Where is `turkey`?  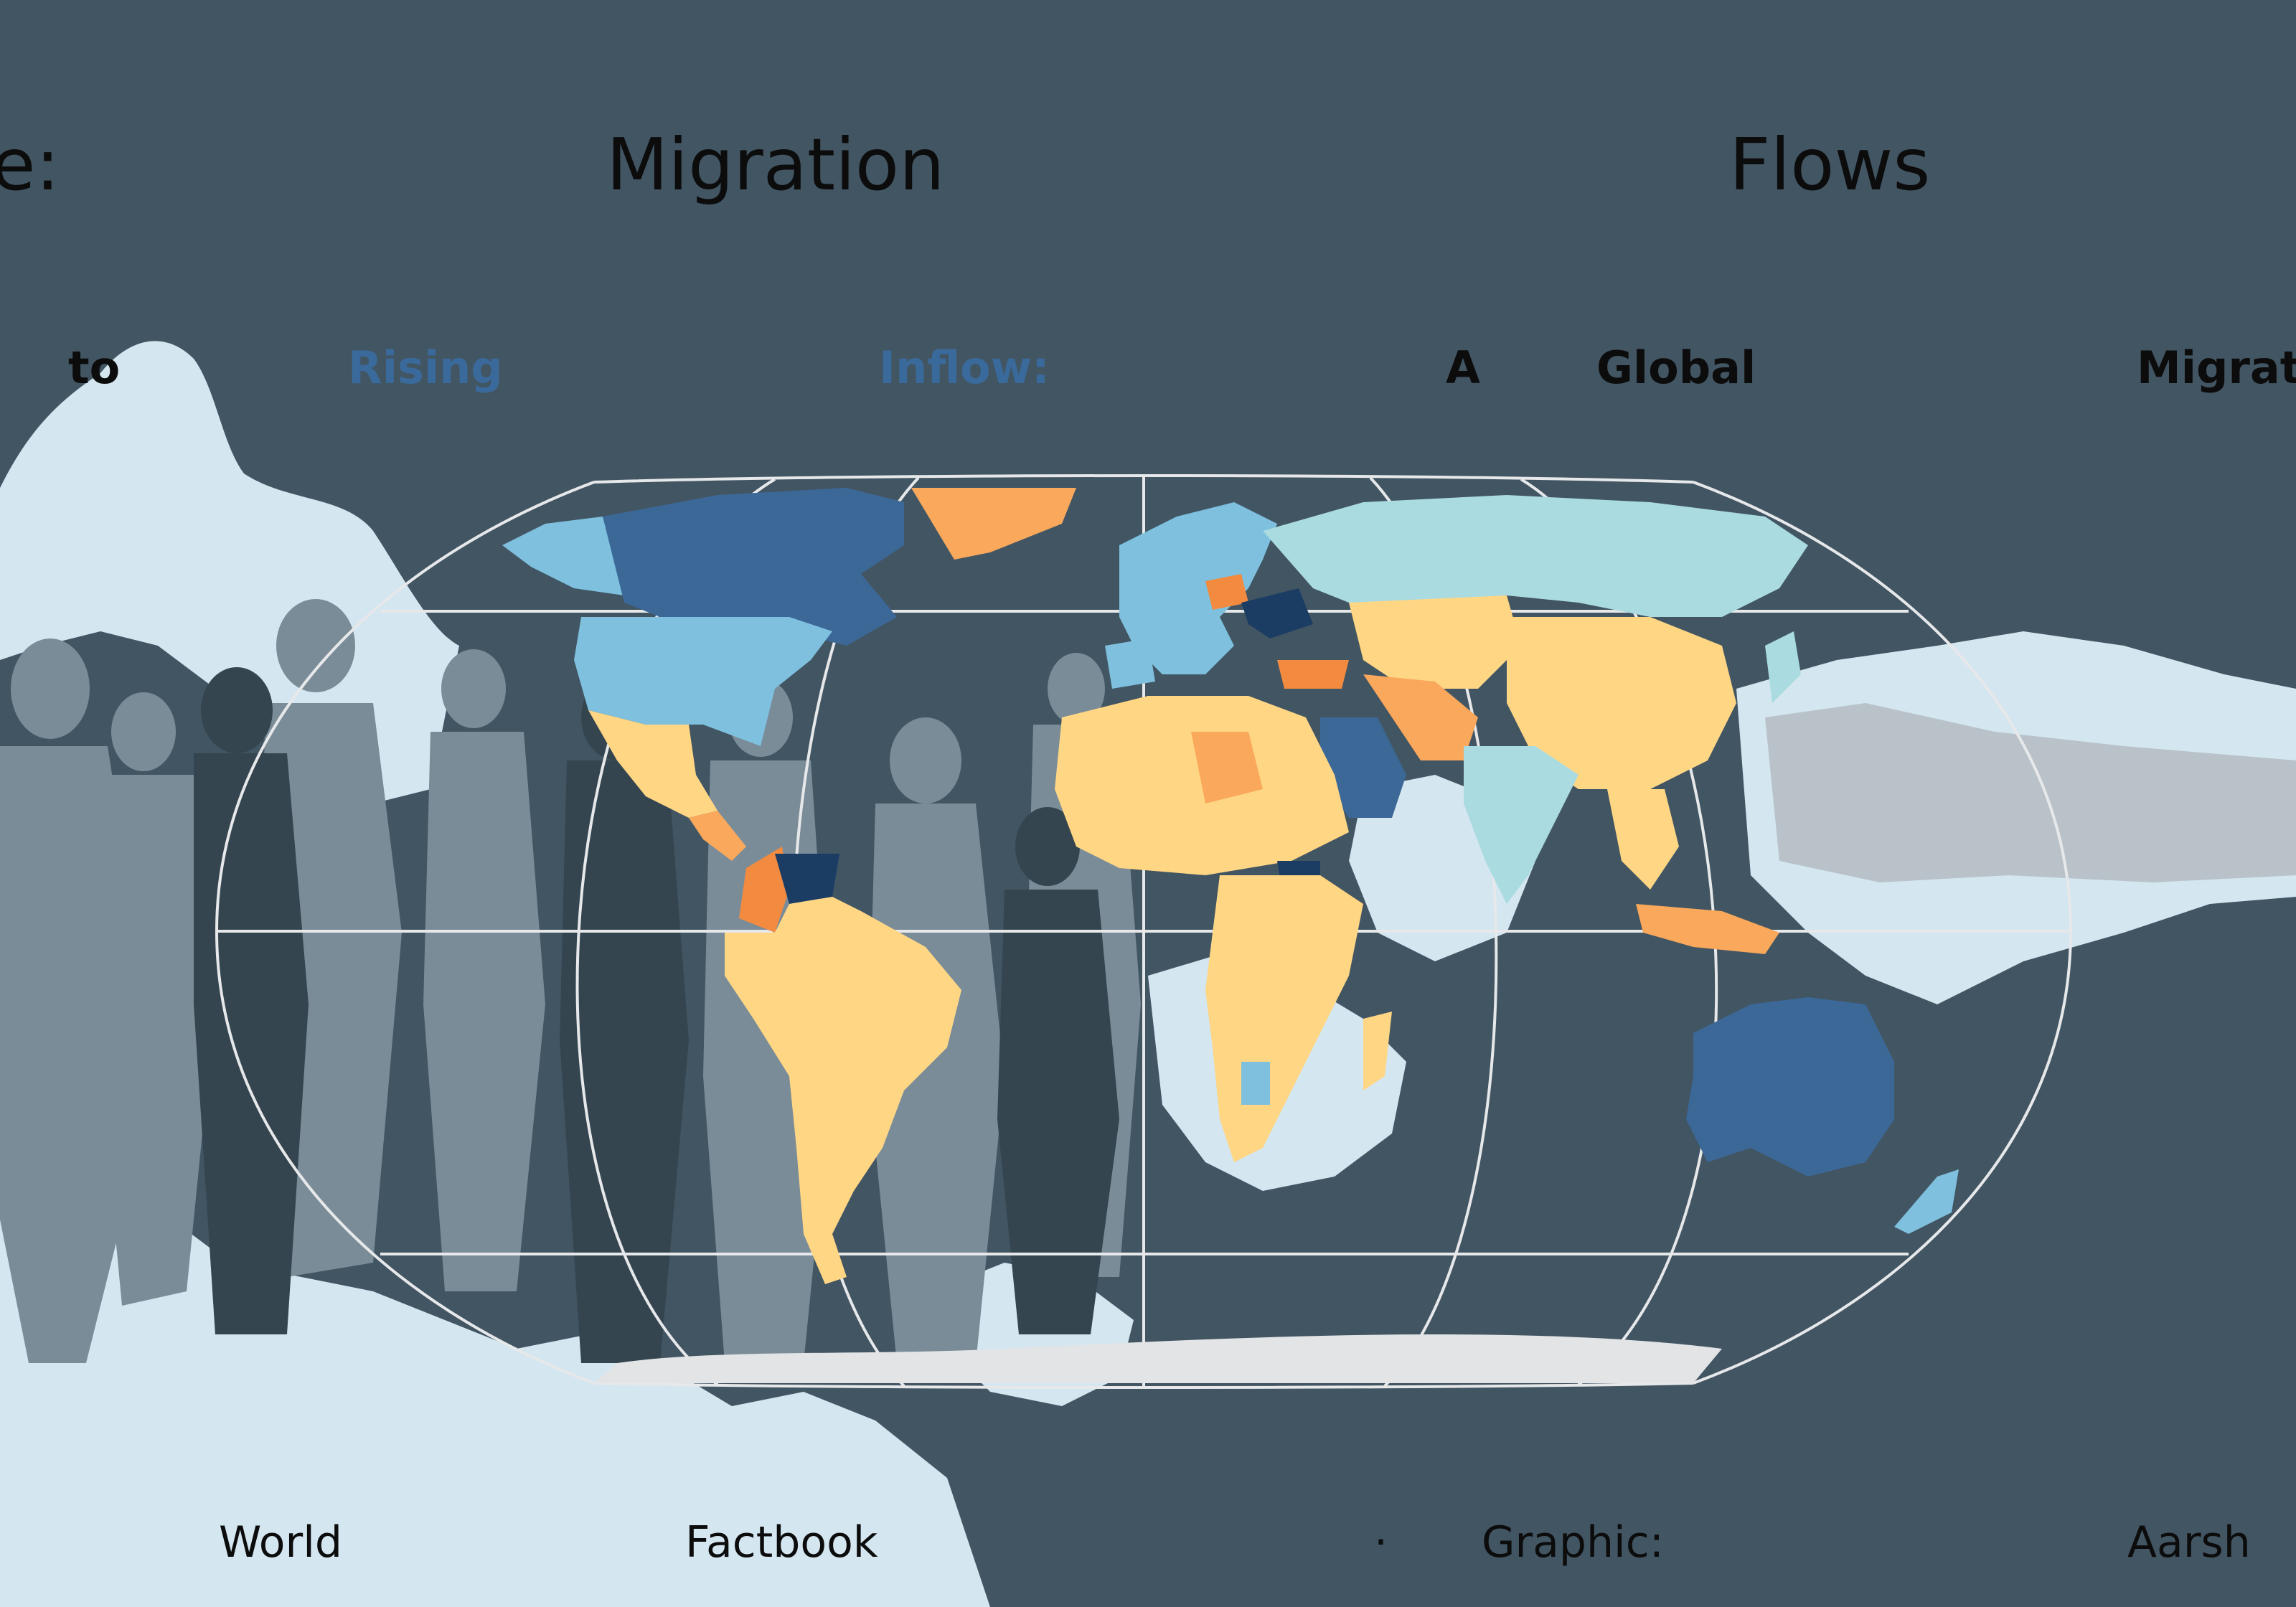
turkey is located at coordinates (1313, 674).